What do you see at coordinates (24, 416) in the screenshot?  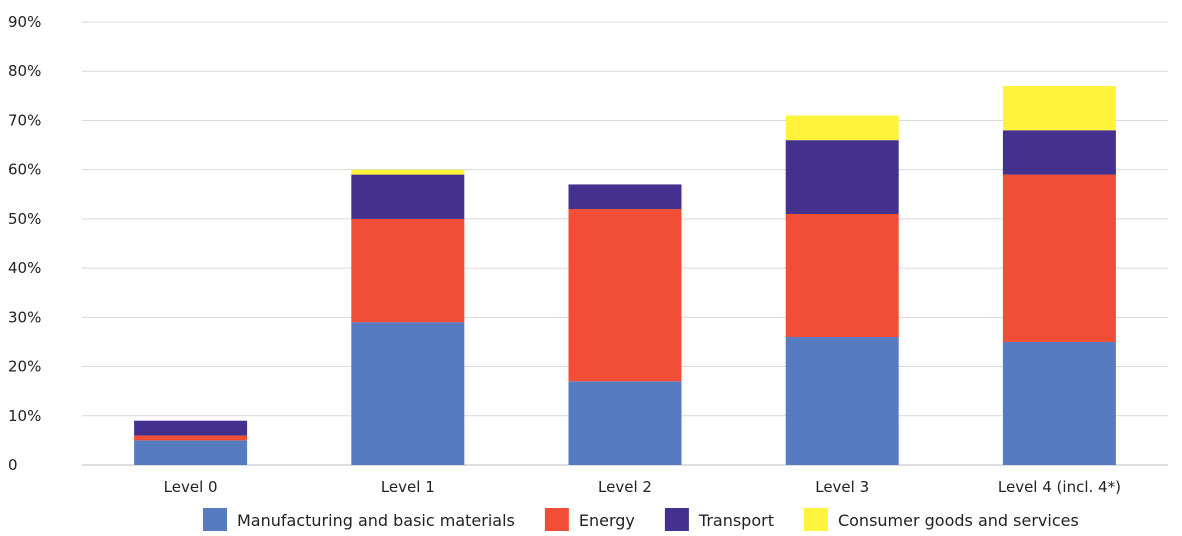 I see `y-tick-label: 10%` at bounding box center [24, 416].